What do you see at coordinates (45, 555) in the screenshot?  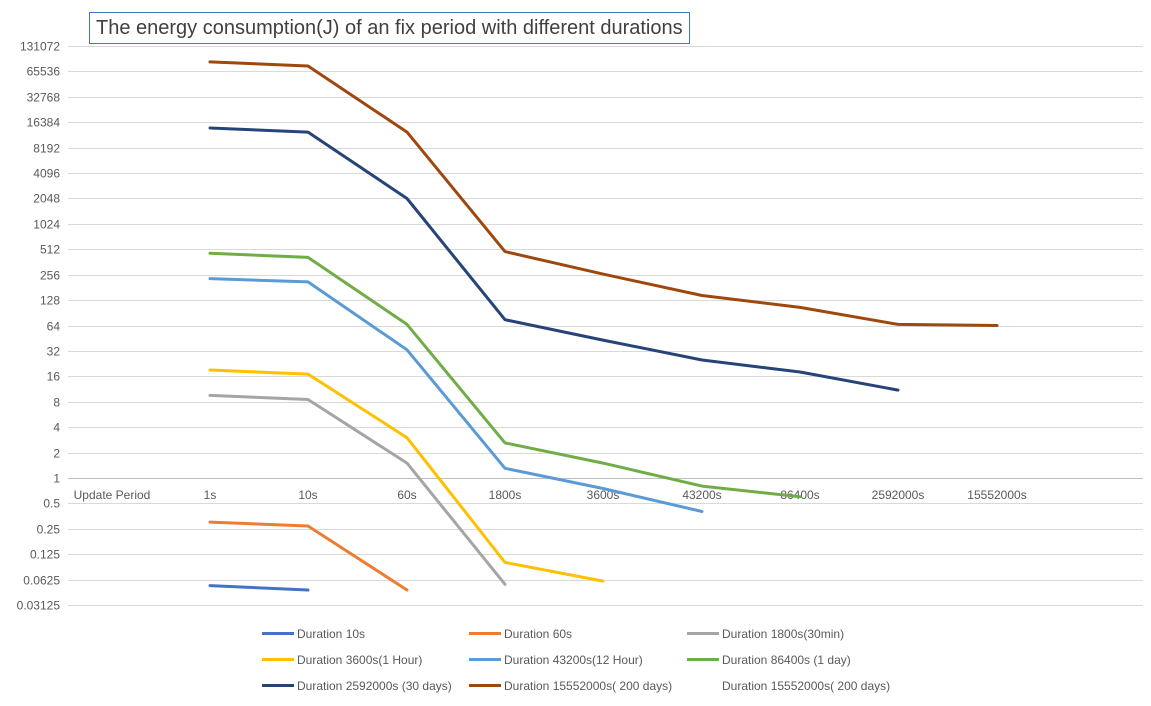 I see `y-tick-label: 0.125` at bounding box center [45, 555].